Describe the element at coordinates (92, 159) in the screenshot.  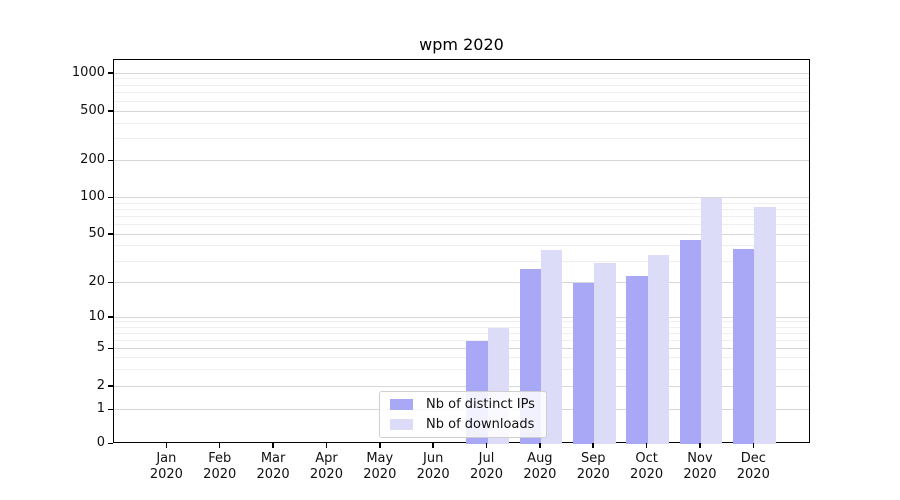
I see `y-tick-label: 200` at that location.